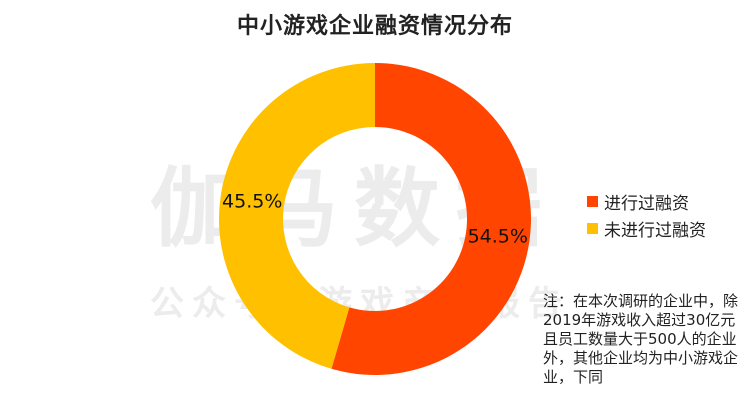 Image resolution: width=750 pixels, height=402 pixels. Describe the element at coordinates (374, 26) in the screenshot. I see `chart-title: 中小游戏企业融资情况分布` at that location.